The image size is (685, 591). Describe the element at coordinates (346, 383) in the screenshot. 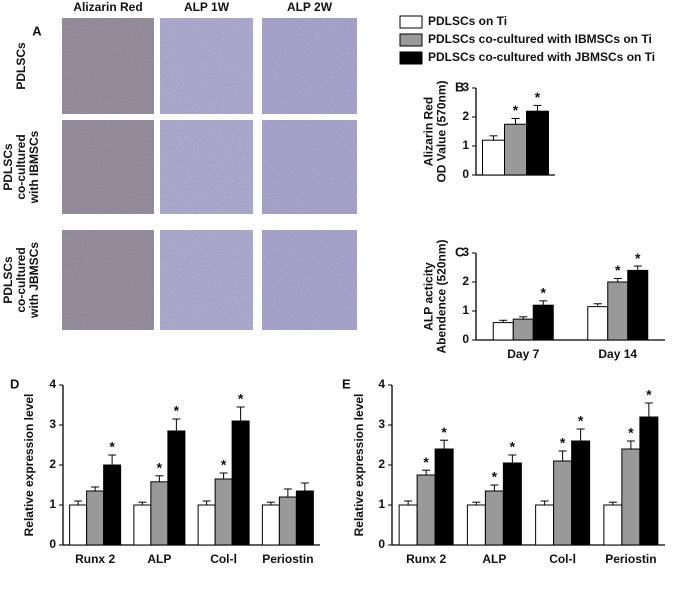

I see `panel-letter: E` at that location.